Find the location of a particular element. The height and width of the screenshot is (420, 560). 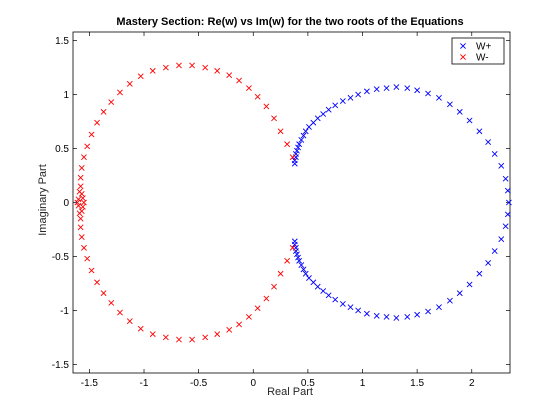

x-tick-label: -1 is located at coordinates (144, 383).